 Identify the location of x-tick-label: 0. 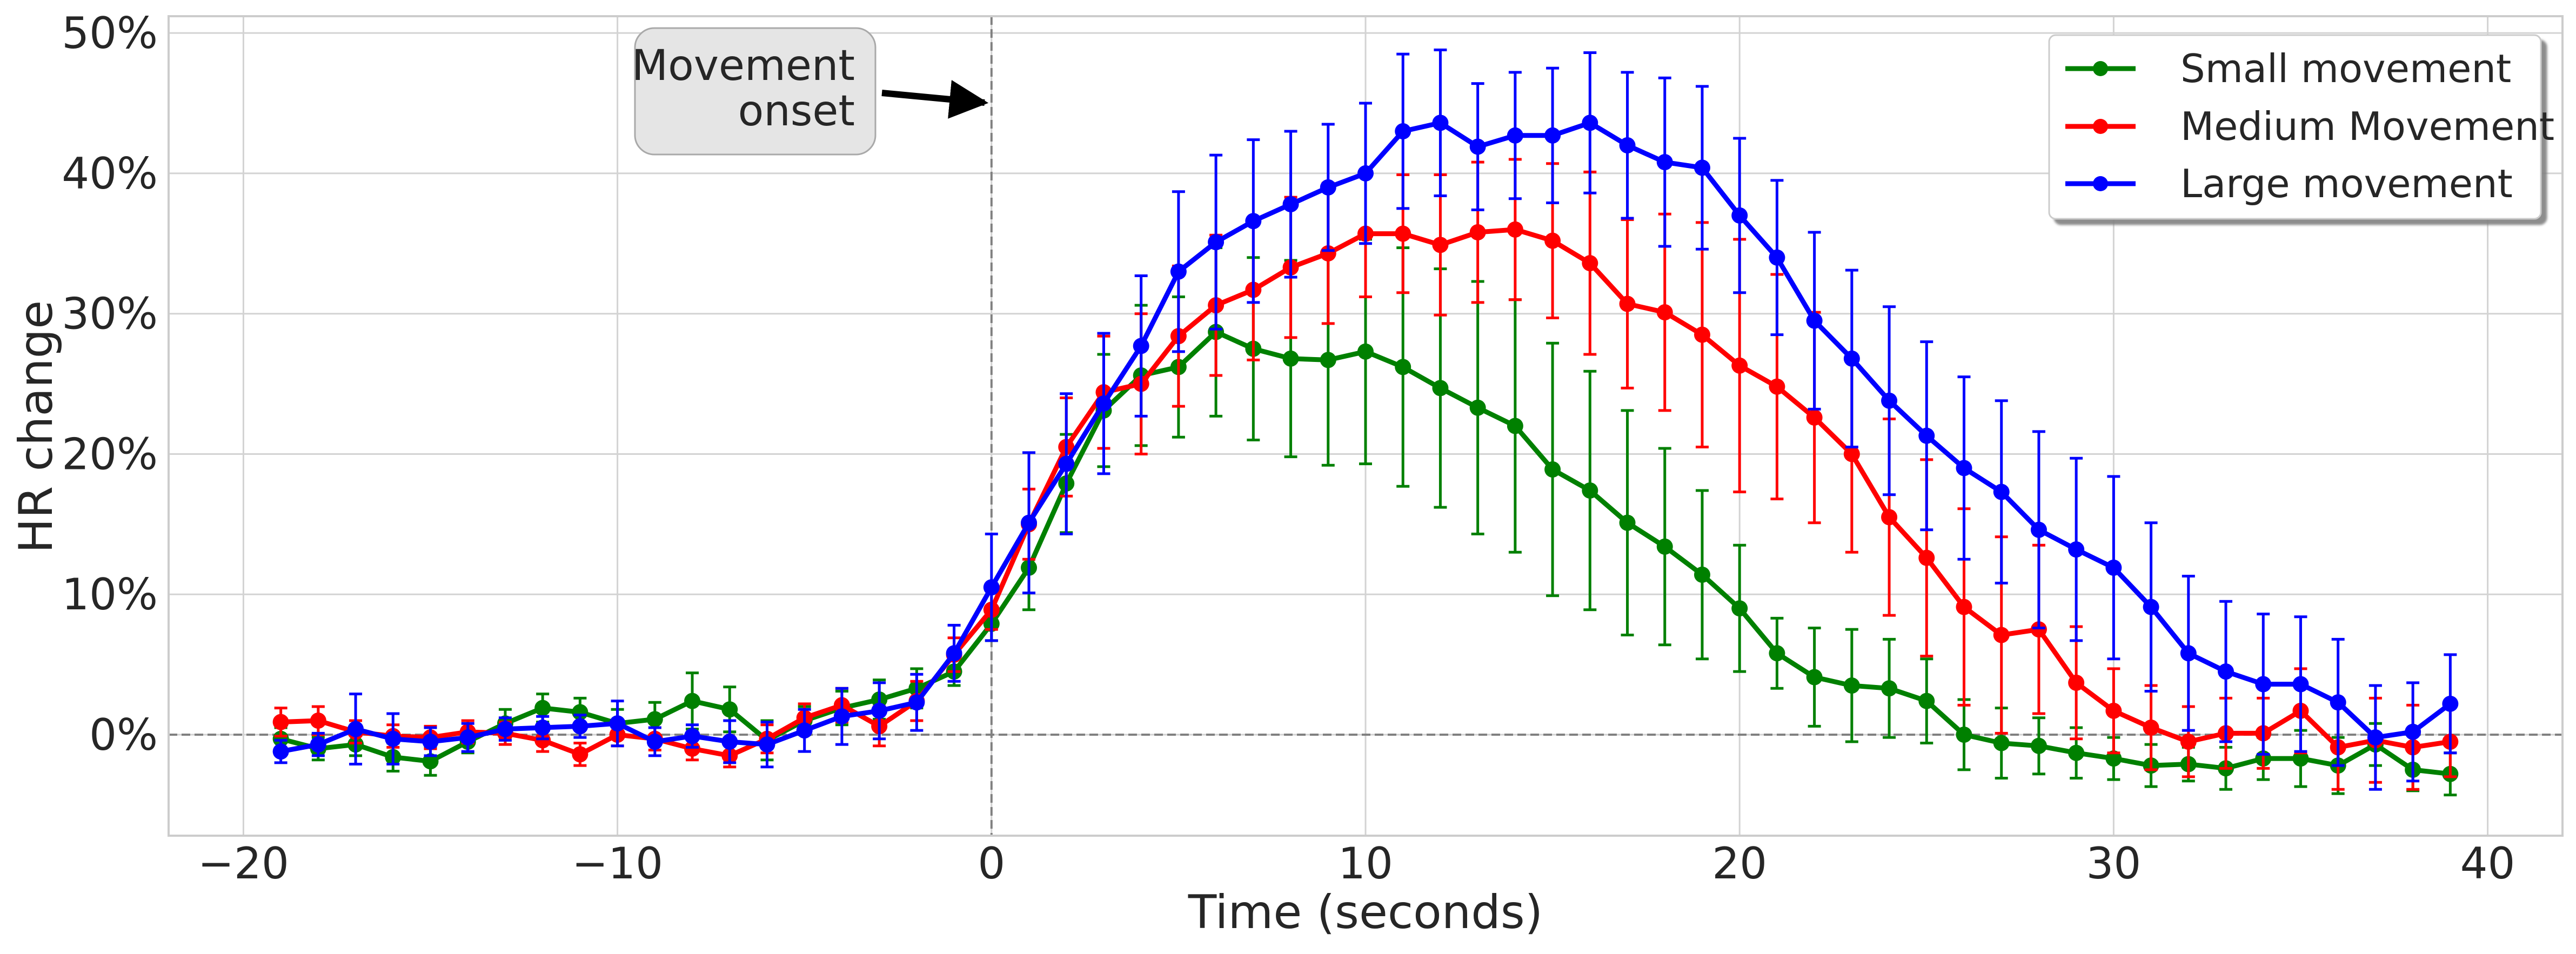
(991, 863).